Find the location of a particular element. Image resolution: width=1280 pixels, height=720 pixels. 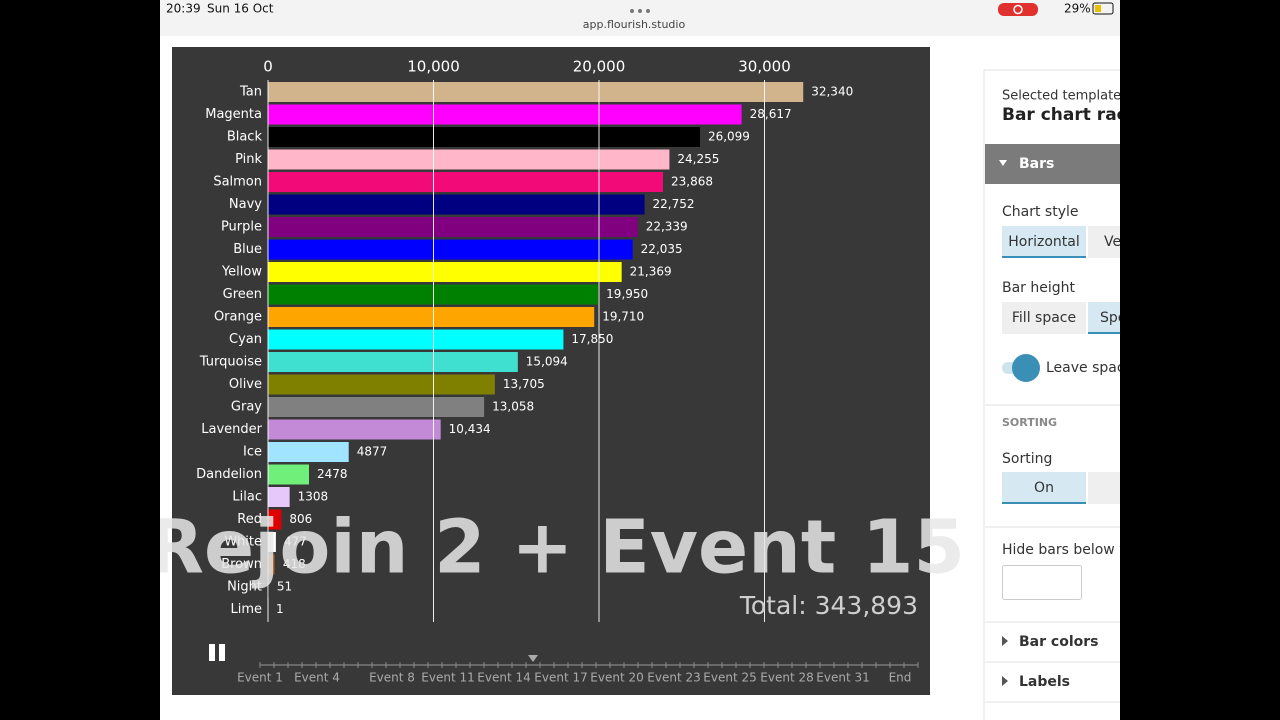

timeline-label: Event 1 is located at coordinates (260, 678).